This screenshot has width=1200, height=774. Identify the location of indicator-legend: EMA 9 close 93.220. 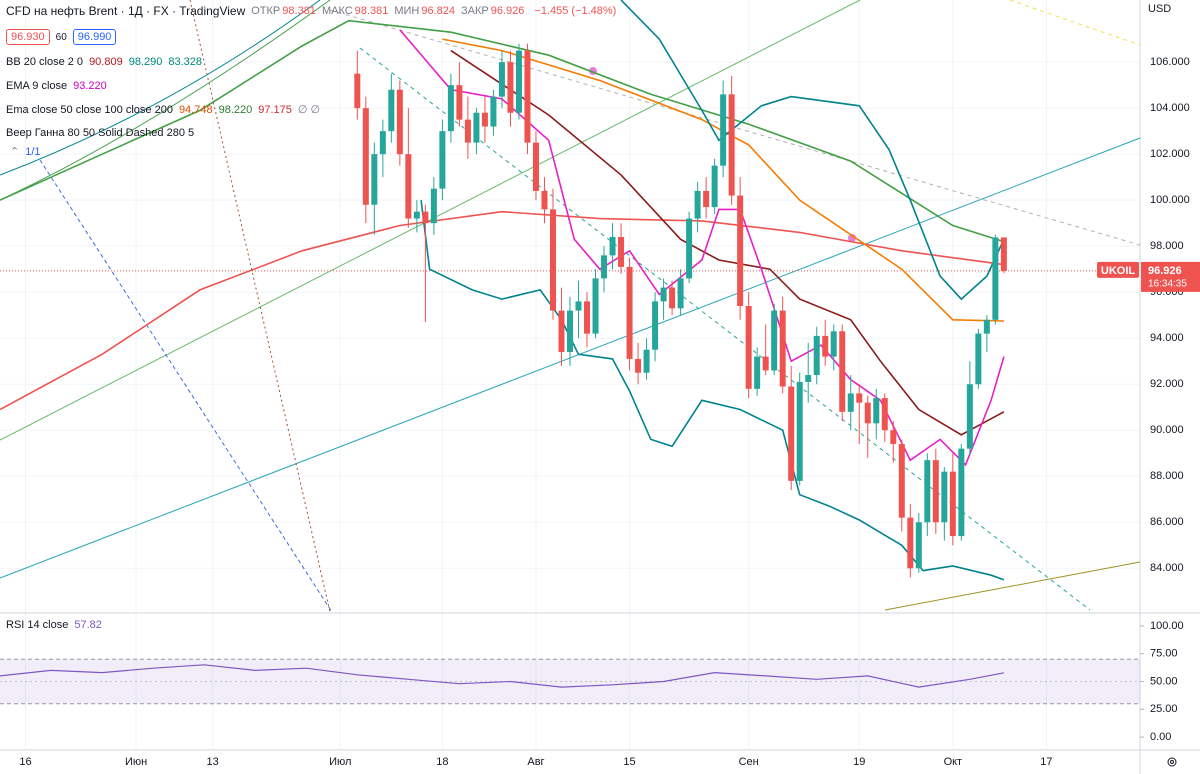
(56, 86).